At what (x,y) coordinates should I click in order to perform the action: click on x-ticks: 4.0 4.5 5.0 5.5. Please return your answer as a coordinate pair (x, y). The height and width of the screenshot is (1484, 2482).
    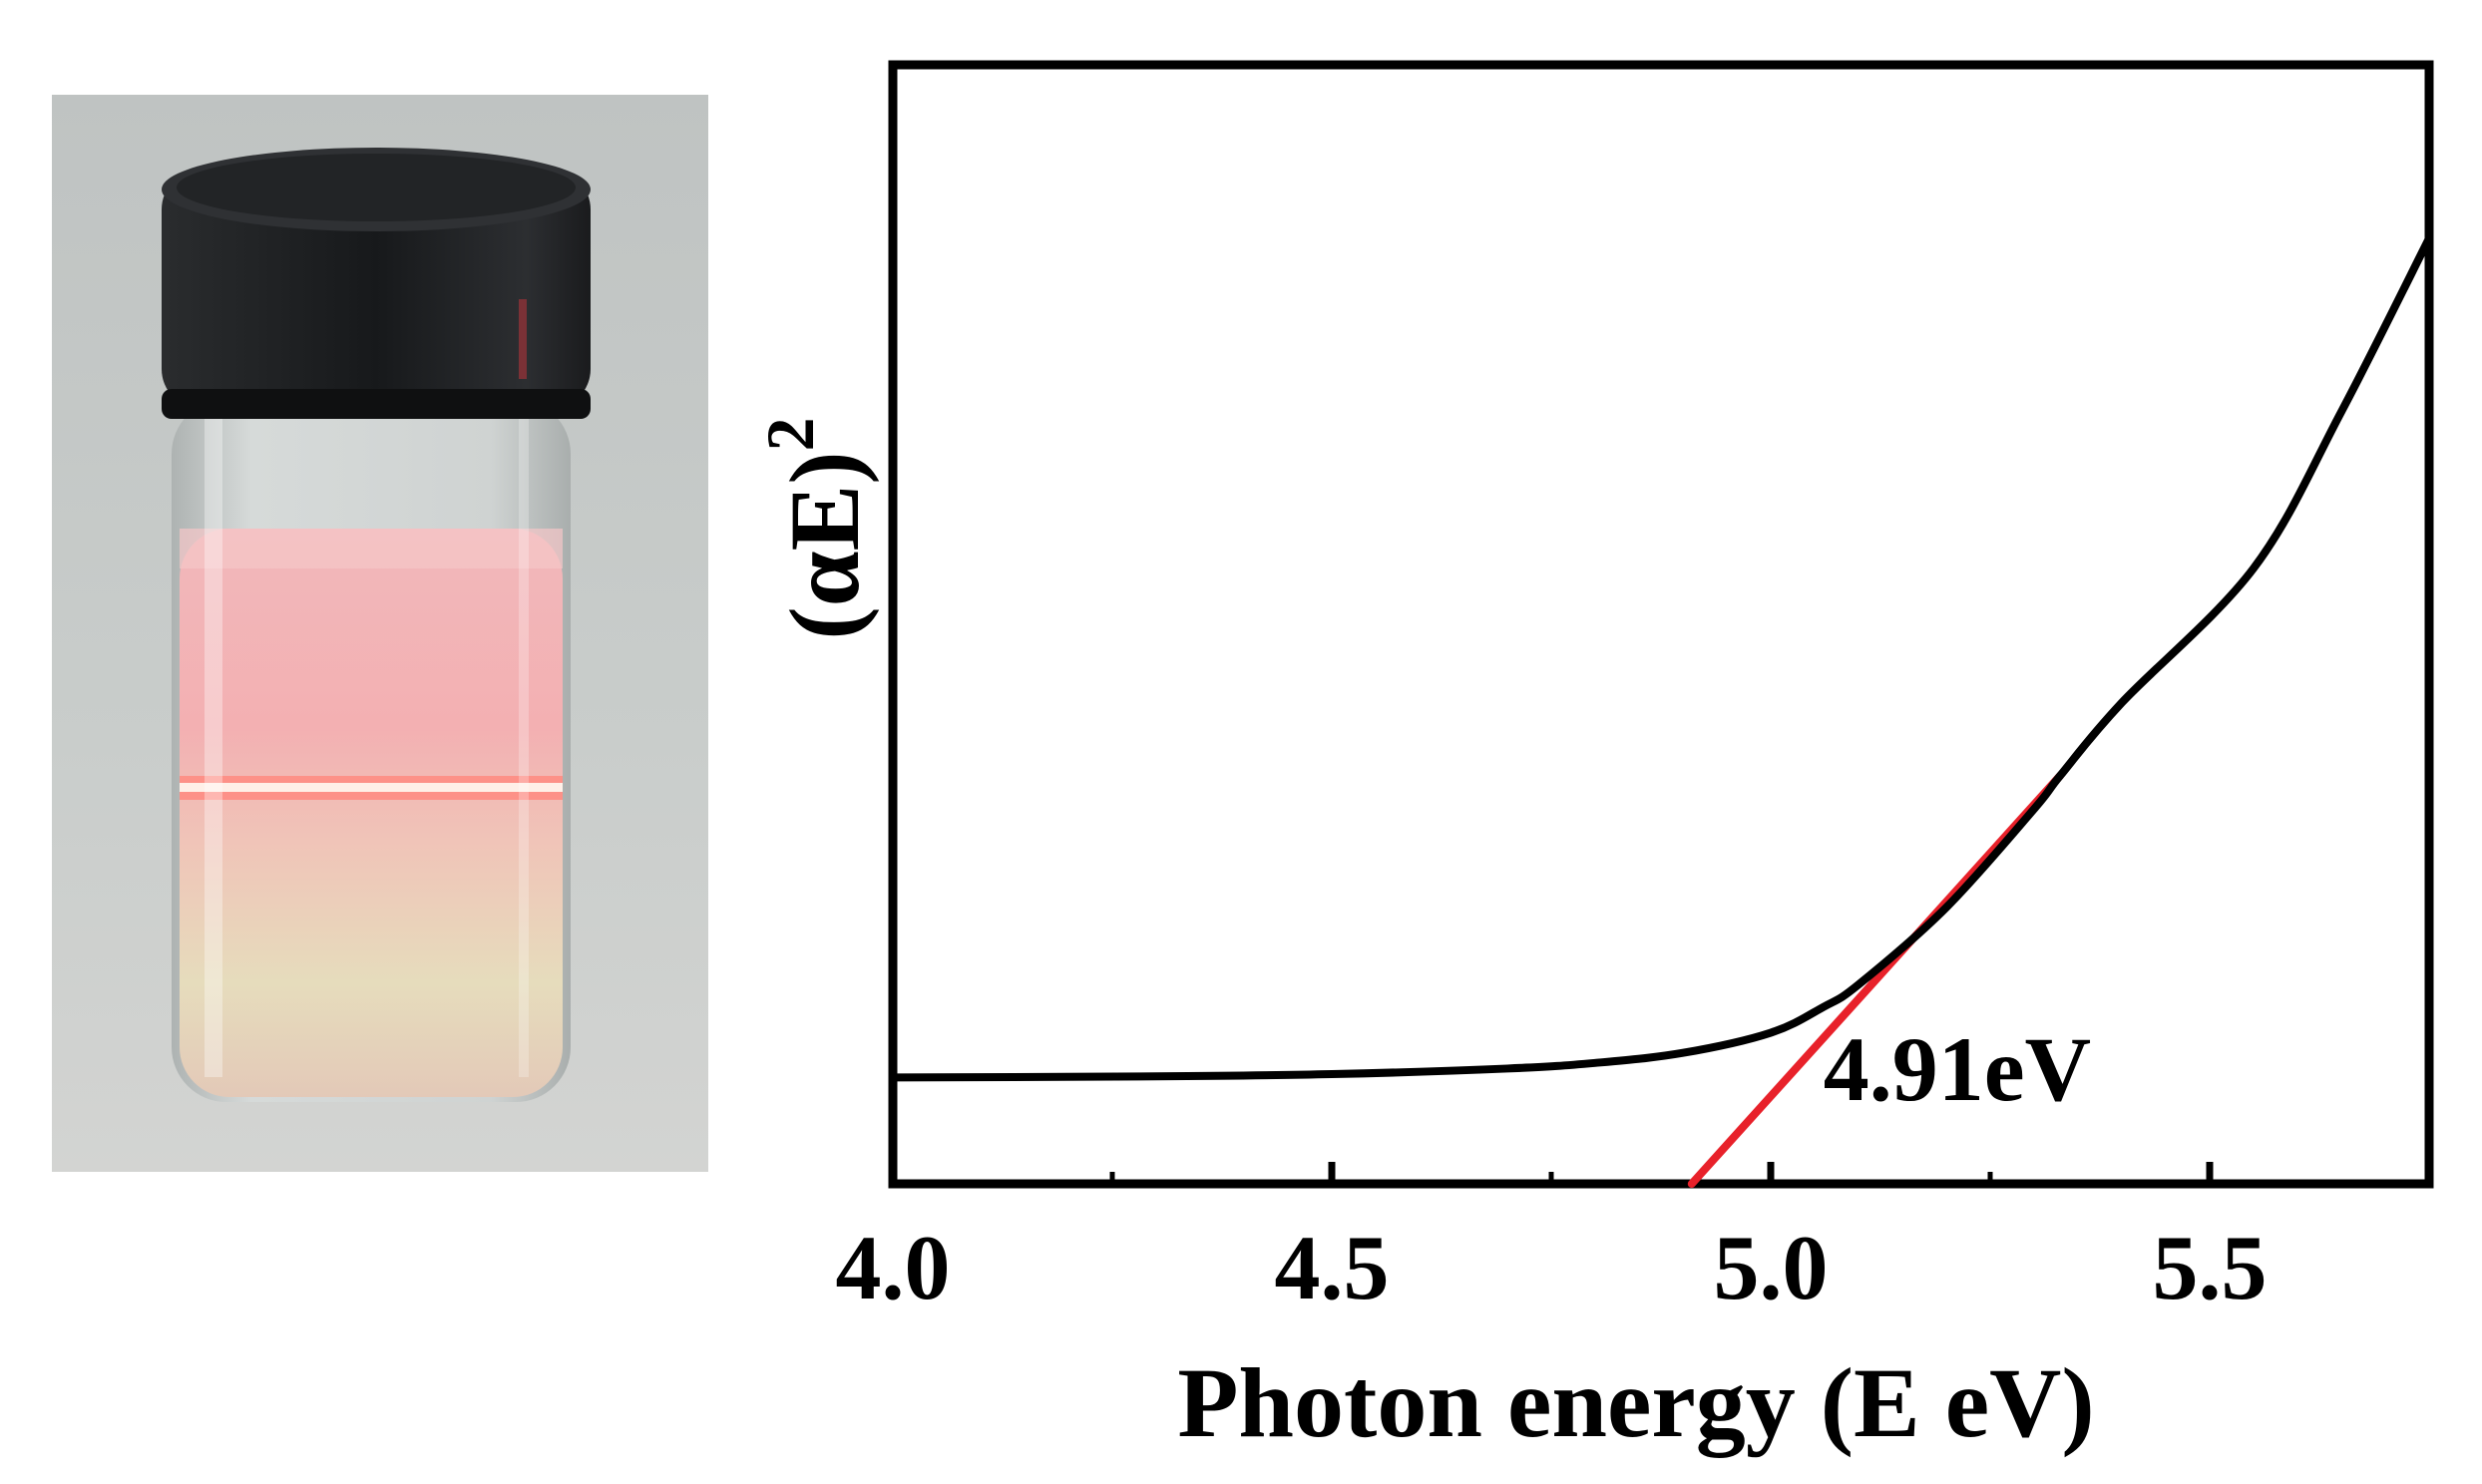
    Looking at the image, I should click on (1552, 1240).